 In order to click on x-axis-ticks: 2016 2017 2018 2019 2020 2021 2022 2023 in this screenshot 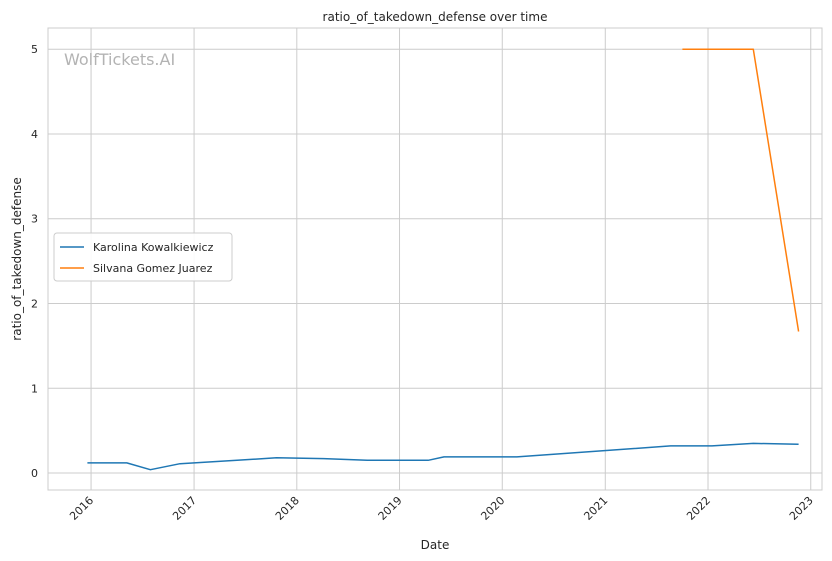, I will do `click(441, 508)`.